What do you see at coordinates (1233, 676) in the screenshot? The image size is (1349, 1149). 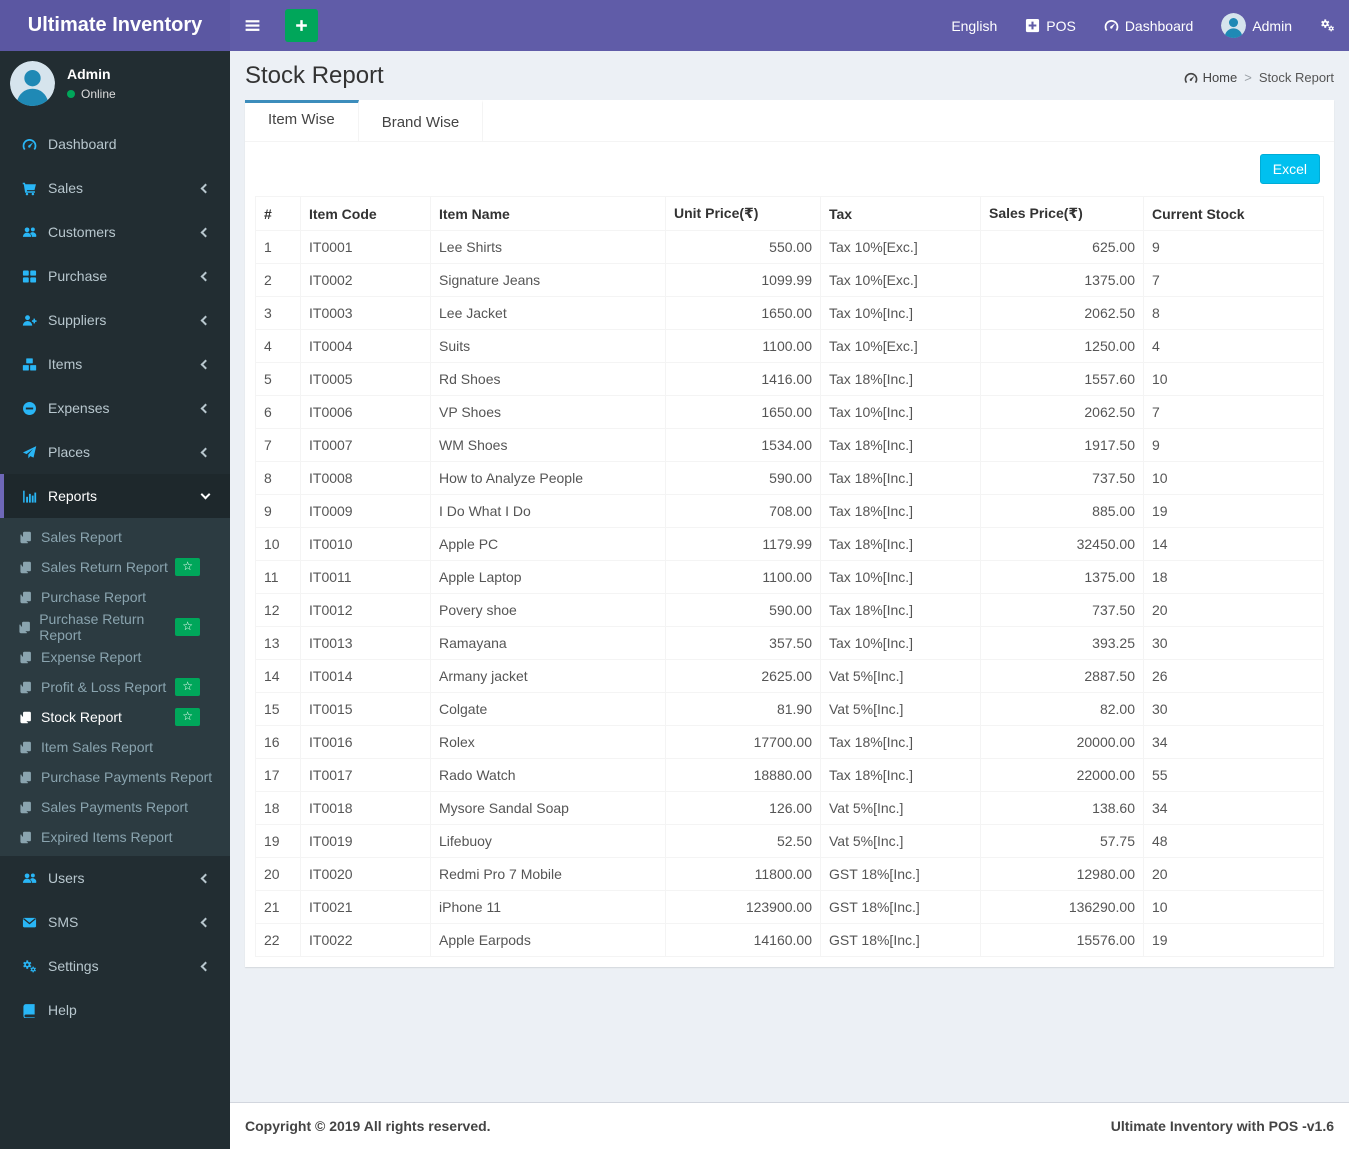 I see `table-cell: 26` at bounding box center [1233, 676].